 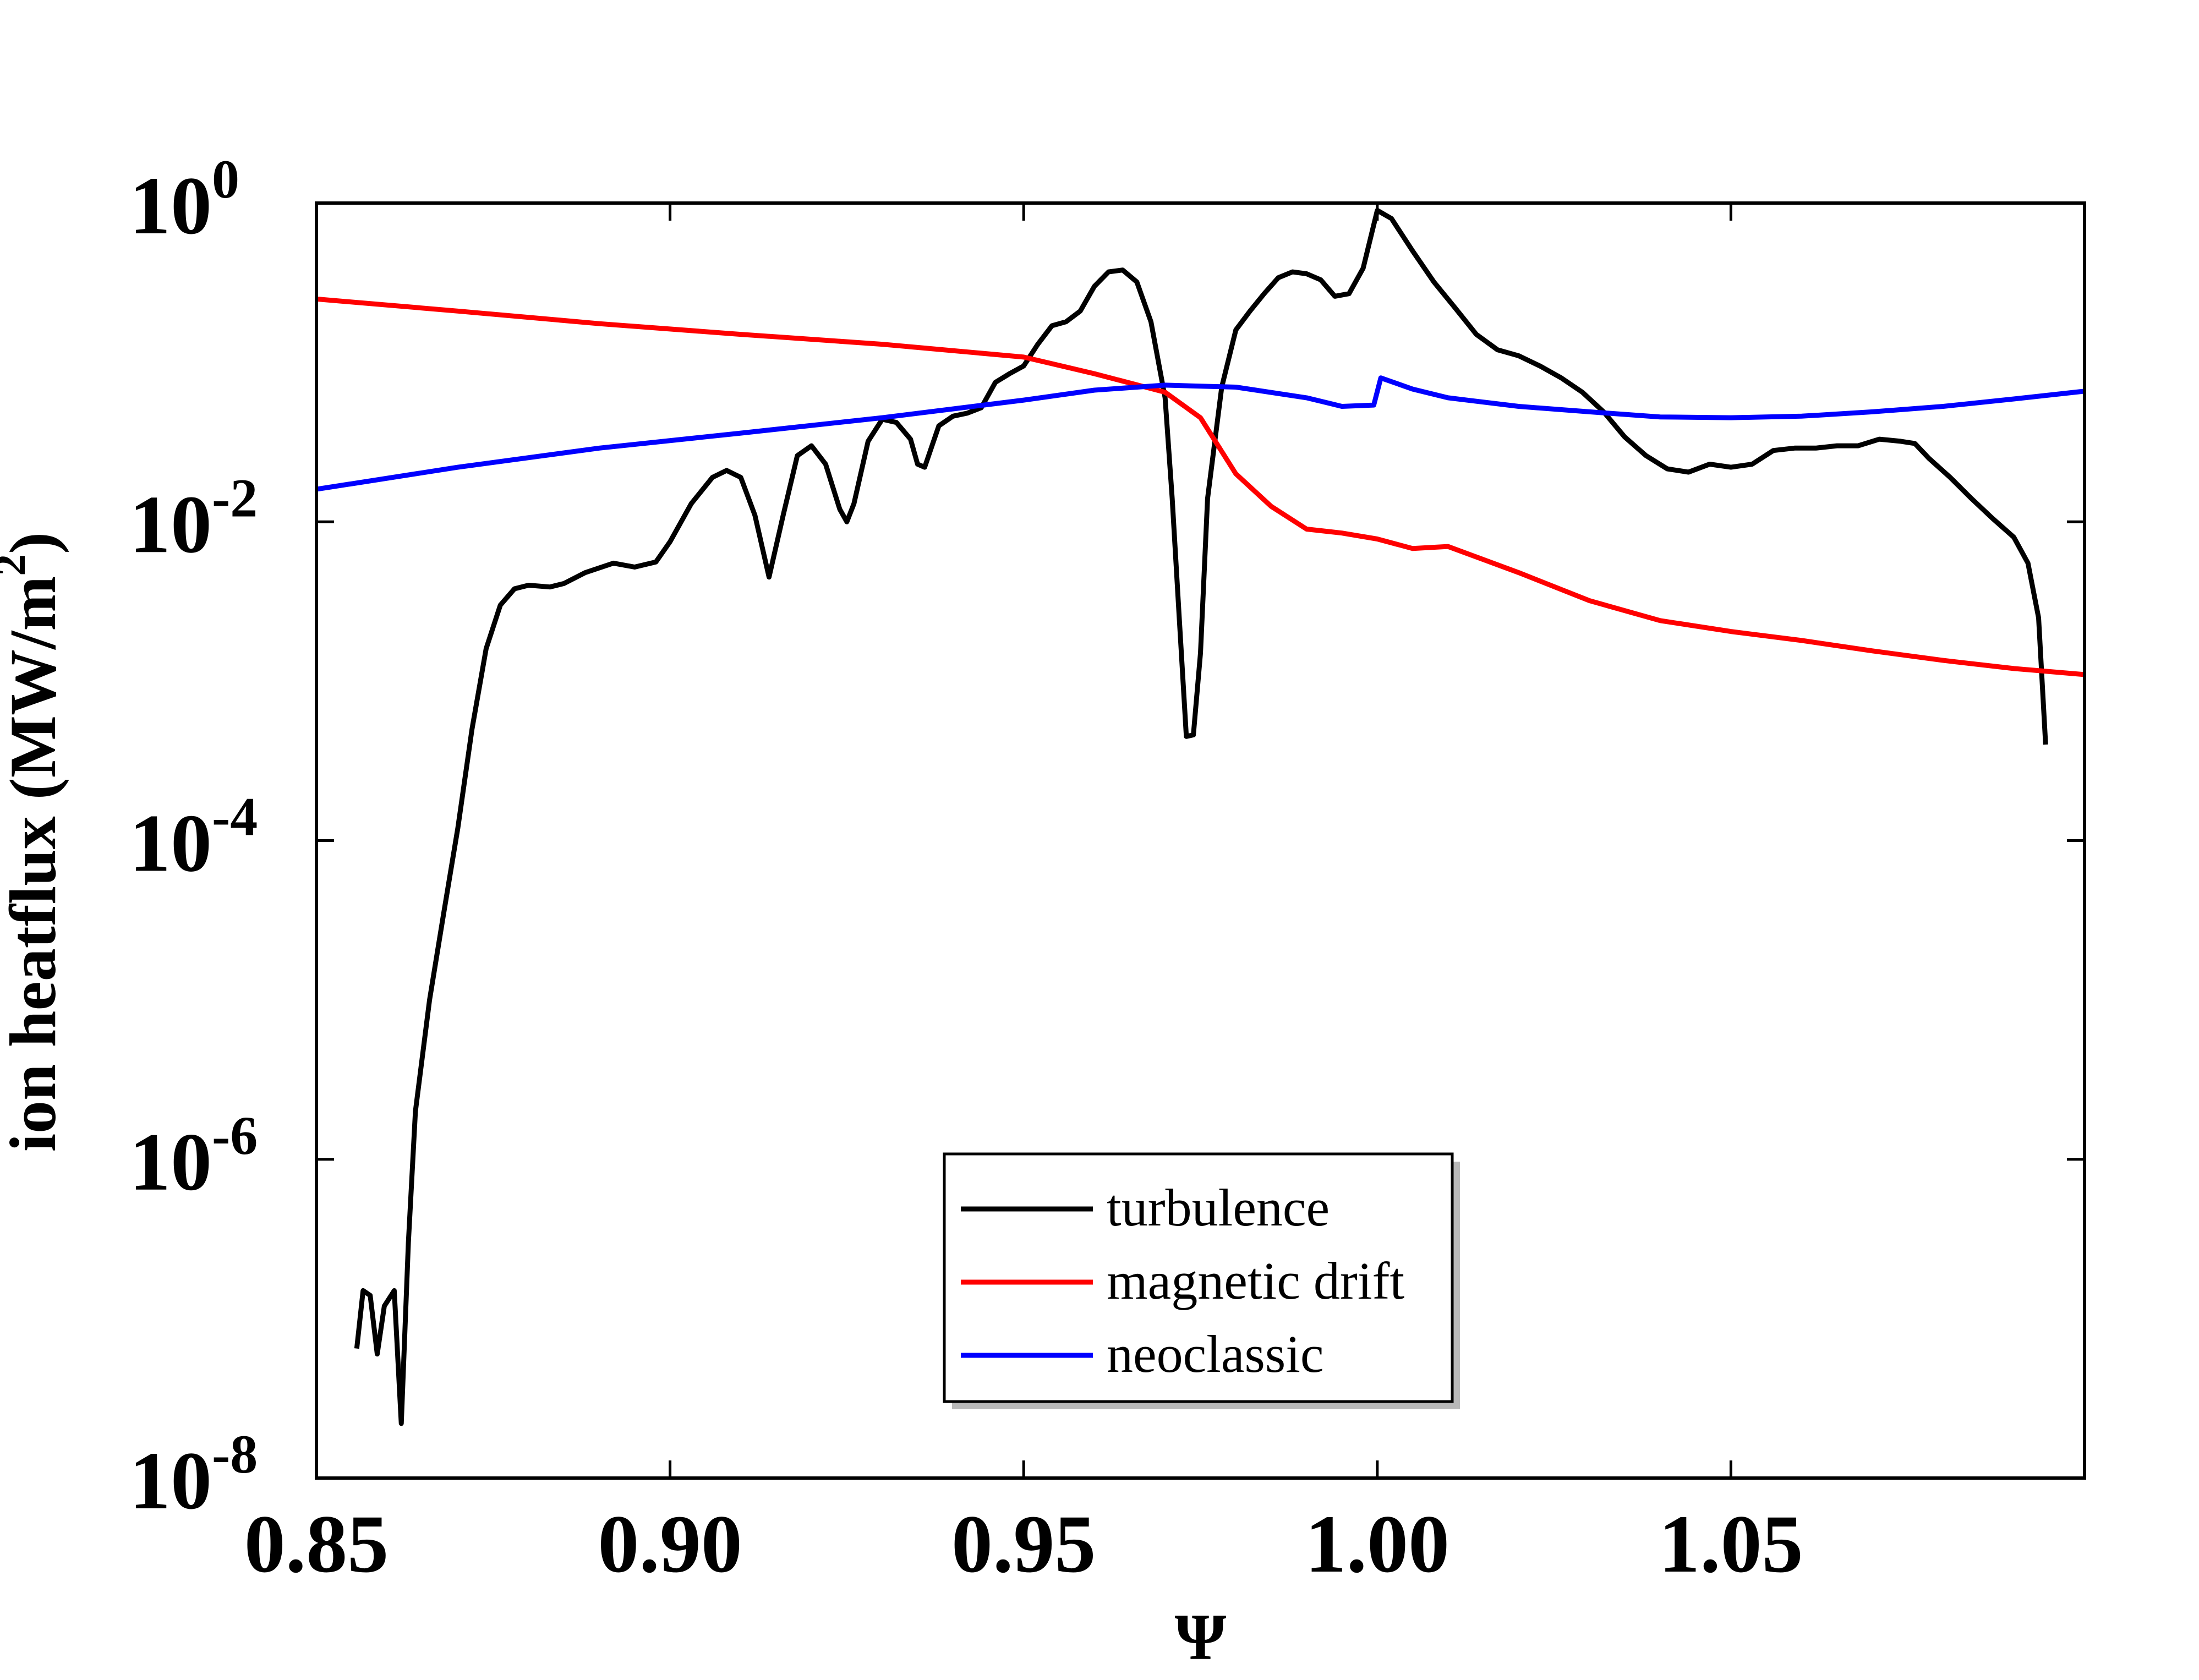 What do you see at coordinates (1201, 1636) in the screenshot?
I see `x-axis-title: Ψ` at bounding box center [1201, 1636].